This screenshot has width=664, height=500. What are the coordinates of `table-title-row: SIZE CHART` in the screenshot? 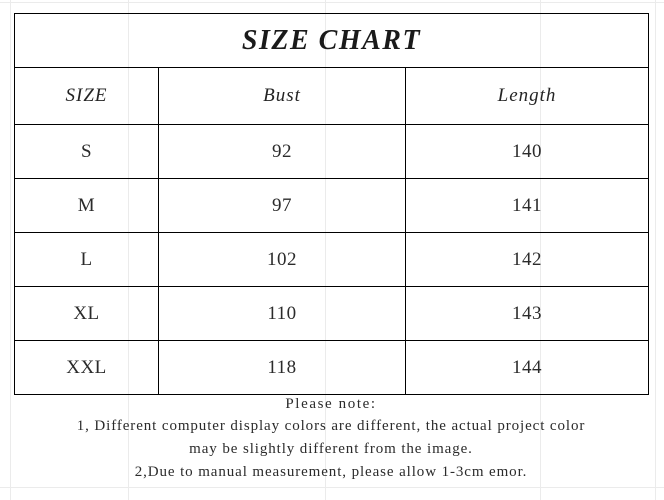 It's located at (331, 40).